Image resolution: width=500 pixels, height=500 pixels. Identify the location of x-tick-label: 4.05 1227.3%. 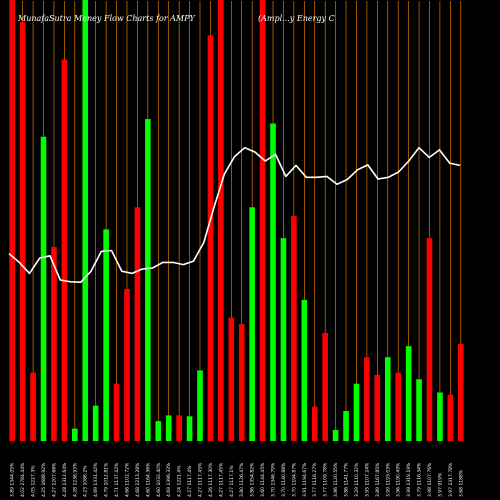
(34, 481).